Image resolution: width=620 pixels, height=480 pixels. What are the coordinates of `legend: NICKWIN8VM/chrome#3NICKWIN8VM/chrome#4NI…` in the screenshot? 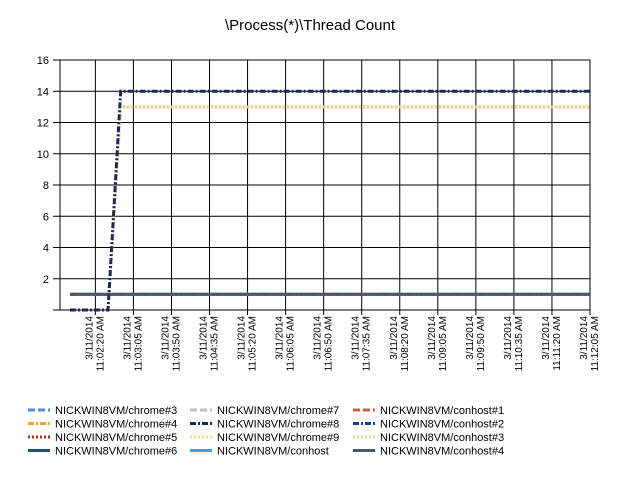 It's located at (266, 431).